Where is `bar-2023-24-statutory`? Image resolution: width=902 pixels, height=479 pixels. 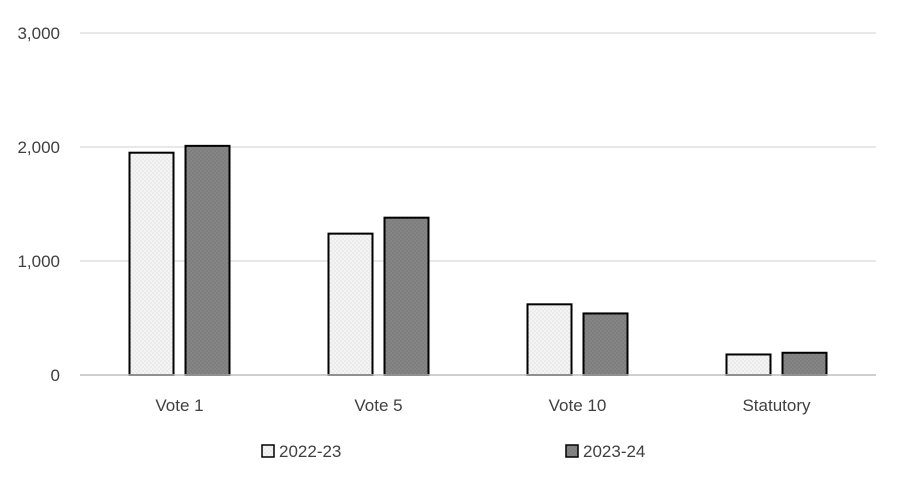 bar-2023-24-statutory is located at coordinates (804, 363).